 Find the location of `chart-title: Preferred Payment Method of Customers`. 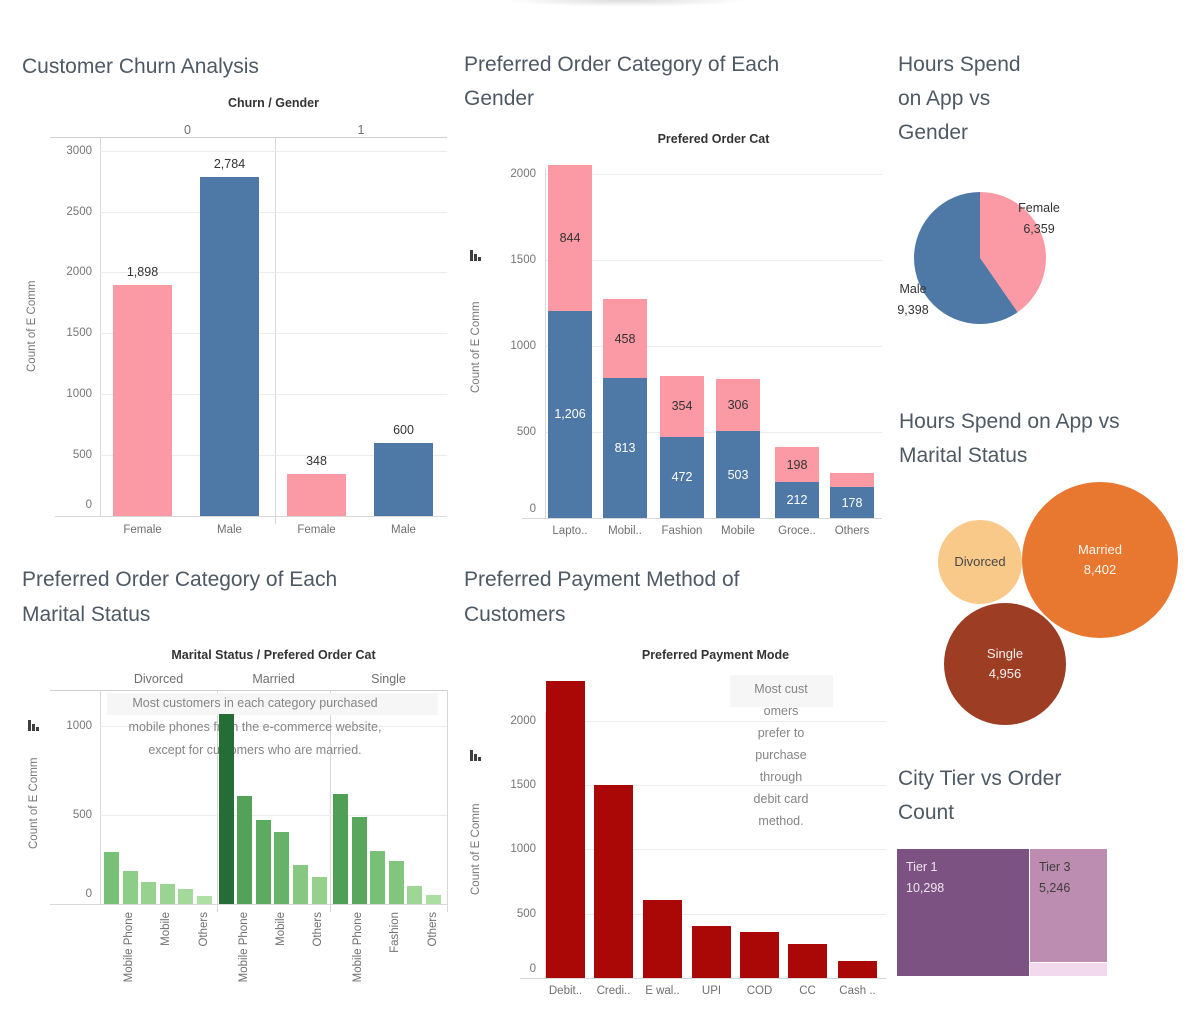

chart-title: Preferred Payment Method of Customers is located at coordinates (601, 597).